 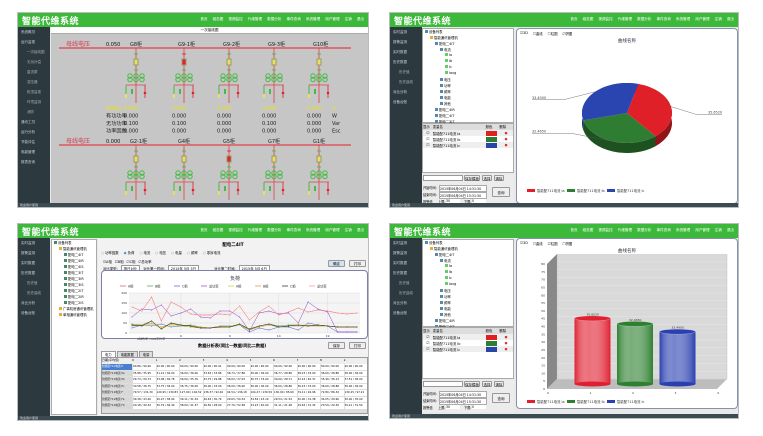 What do you see at coordinates (357, 345) in the screenshot?
I see `print-table-button: 打印` at bounding box center [357, 345].